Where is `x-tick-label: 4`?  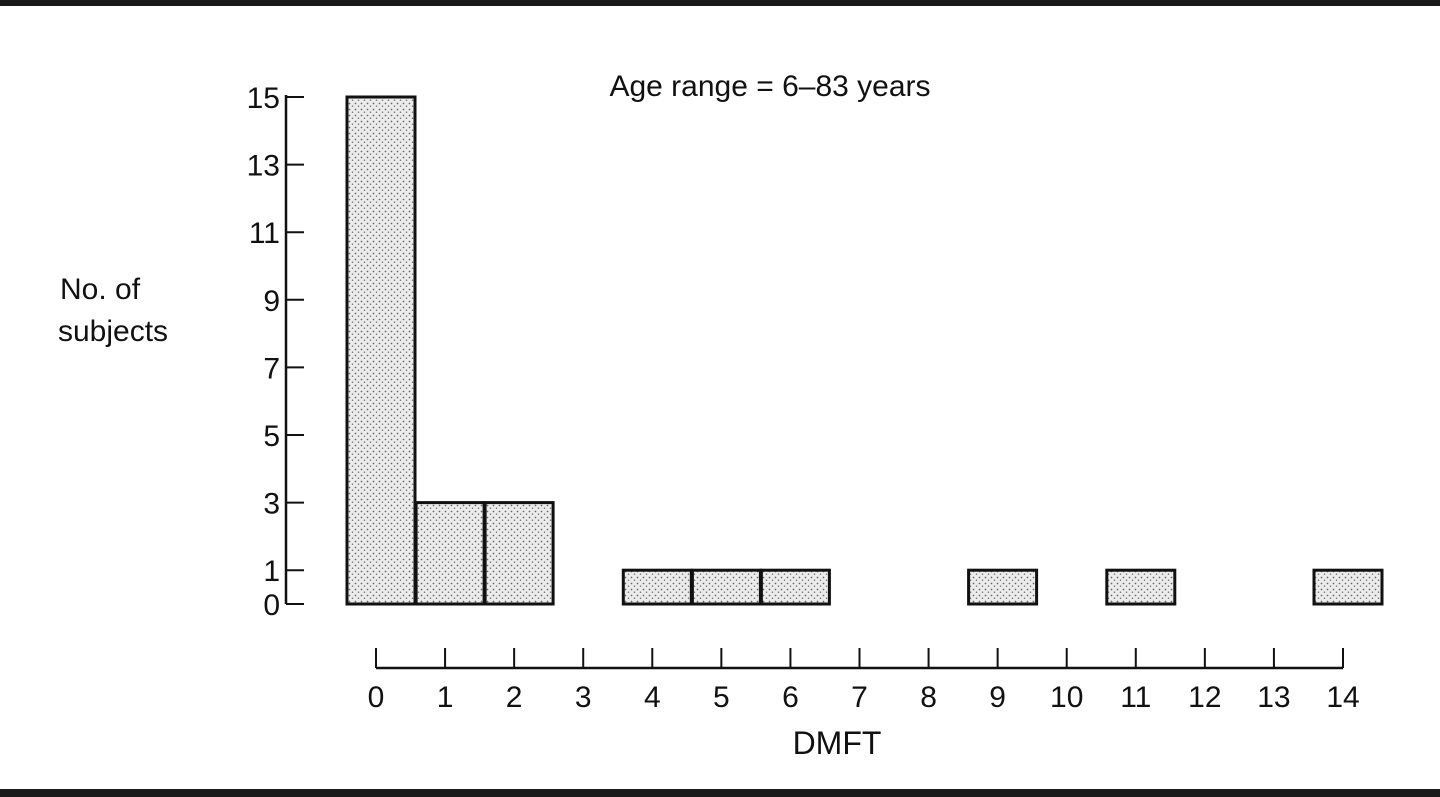 x-tick-label: 4 is located at coordinates (652, 697).